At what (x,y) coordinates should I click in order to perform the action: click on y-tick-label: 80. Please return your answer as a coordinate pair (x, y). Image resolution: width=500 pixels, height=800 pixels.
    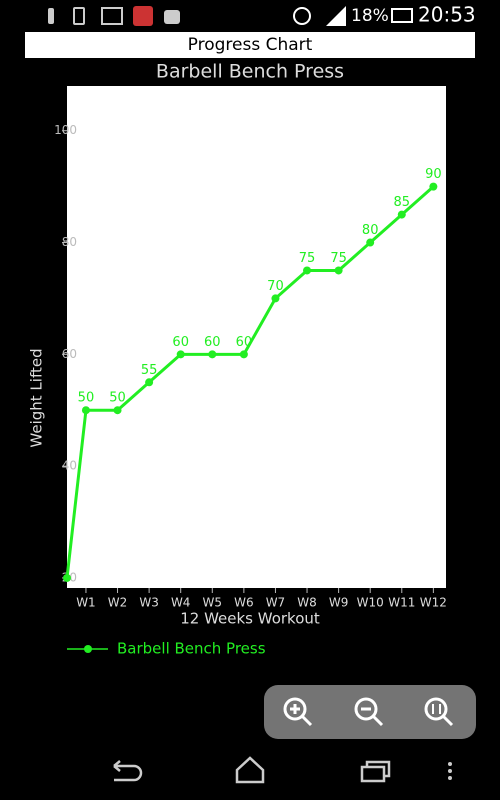
    Looking at the image, I should click on (69, 242).